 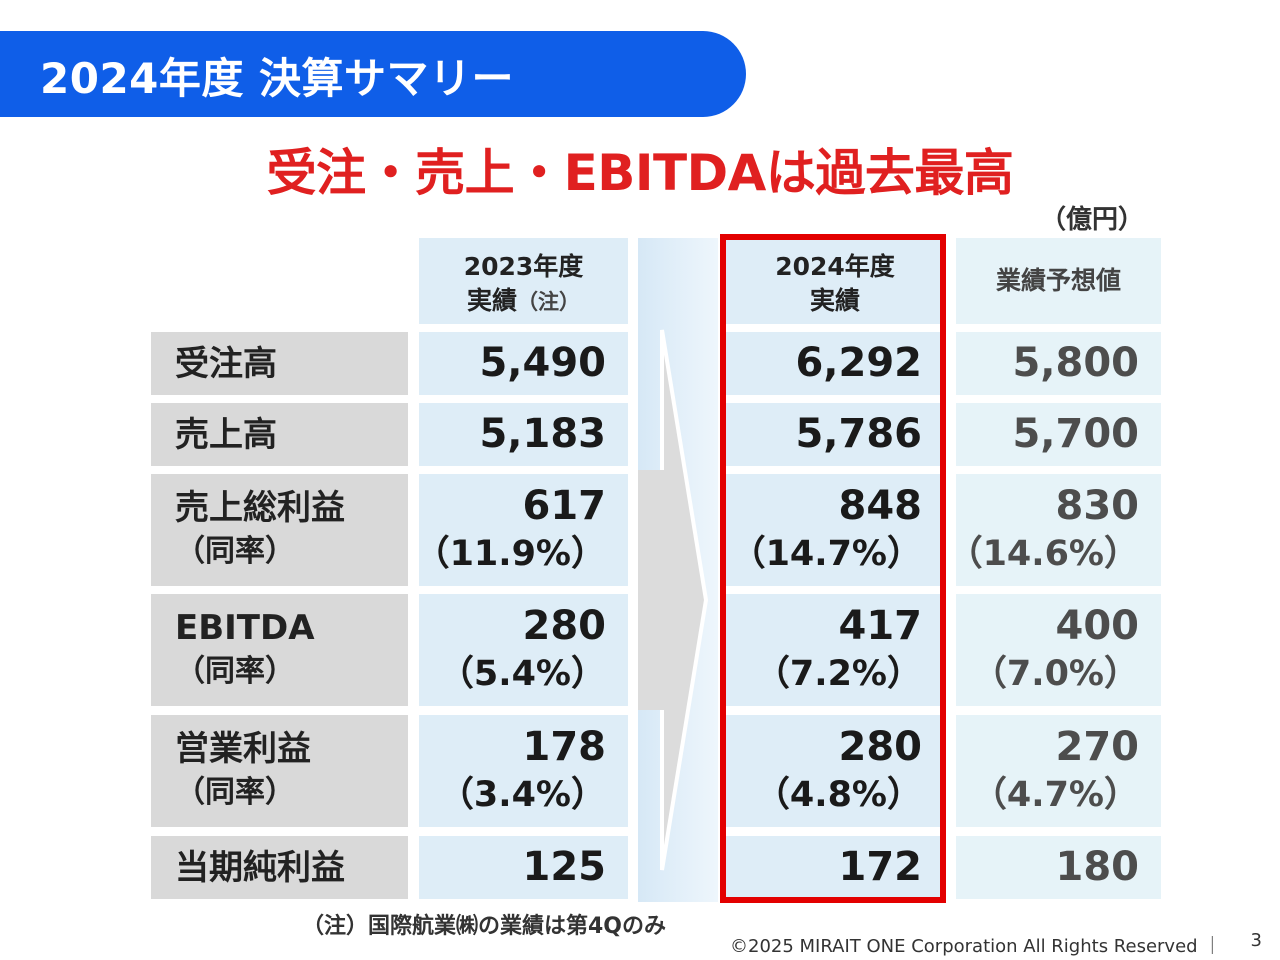 What do you see at coordinates (522, 795) in the screenshot?
I see `percent: （3.4%）` at bounding box center [522, 795].